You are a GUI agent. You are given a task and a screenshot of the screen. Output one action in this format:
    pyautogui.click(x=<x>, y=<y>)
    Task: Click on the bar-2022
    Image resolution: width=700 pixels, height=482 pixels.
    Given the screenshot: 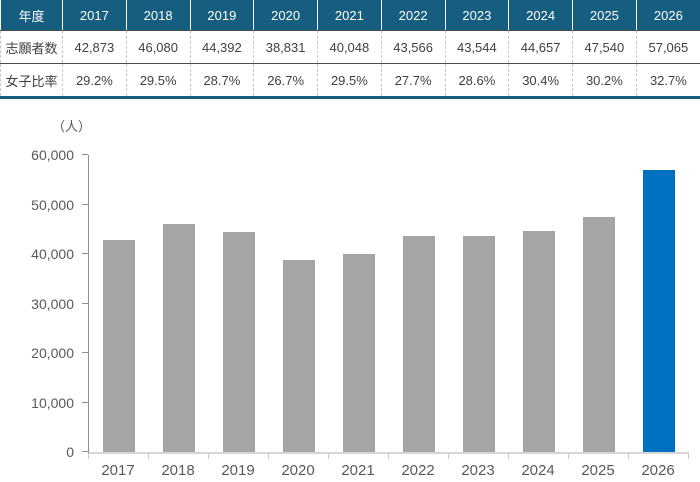 What is the action you would take?
    pyautogui.click(x=419, y=344)
    